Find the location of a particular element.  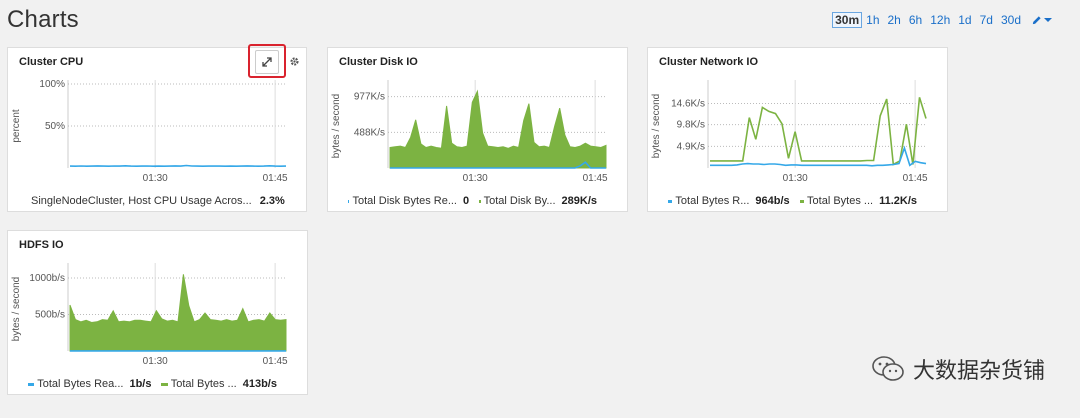

range-30m: 30m is located at coordinates (847, 20).